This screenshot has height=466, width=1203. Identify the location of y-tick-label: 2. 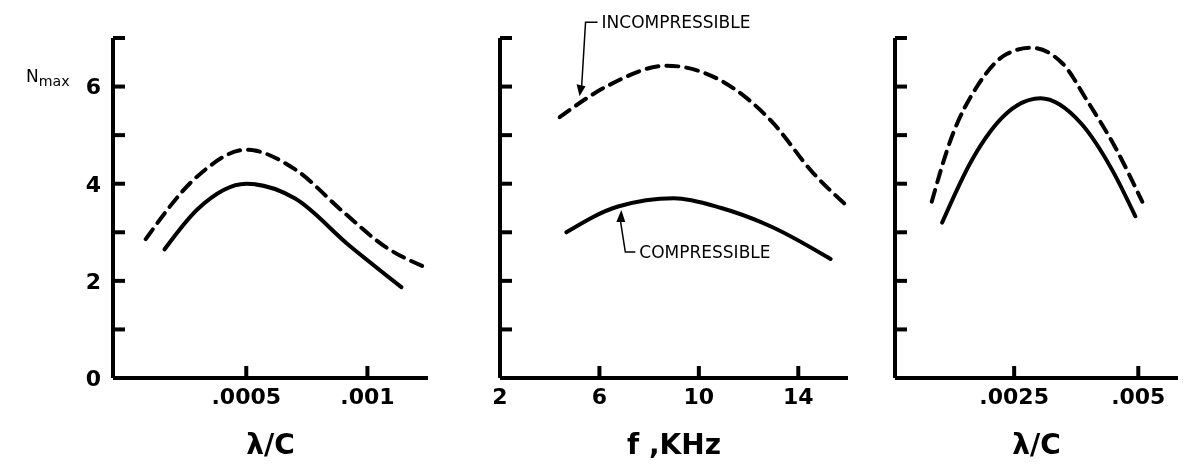
(93, 281).